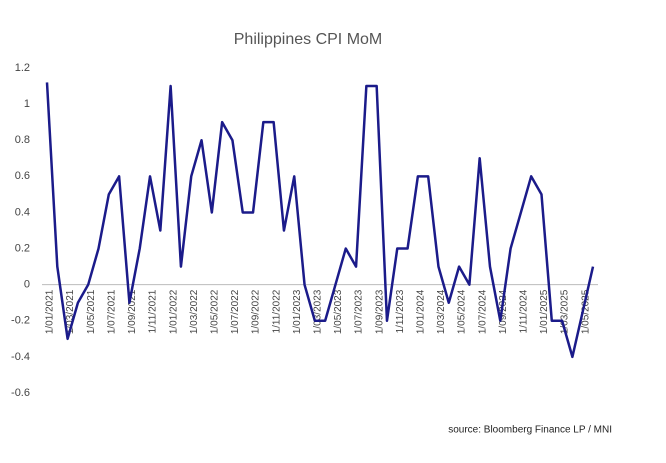 This screenshot has width=666, height=463. I want to click on x-tick-label: 1/01/2025, so click(544, 311).